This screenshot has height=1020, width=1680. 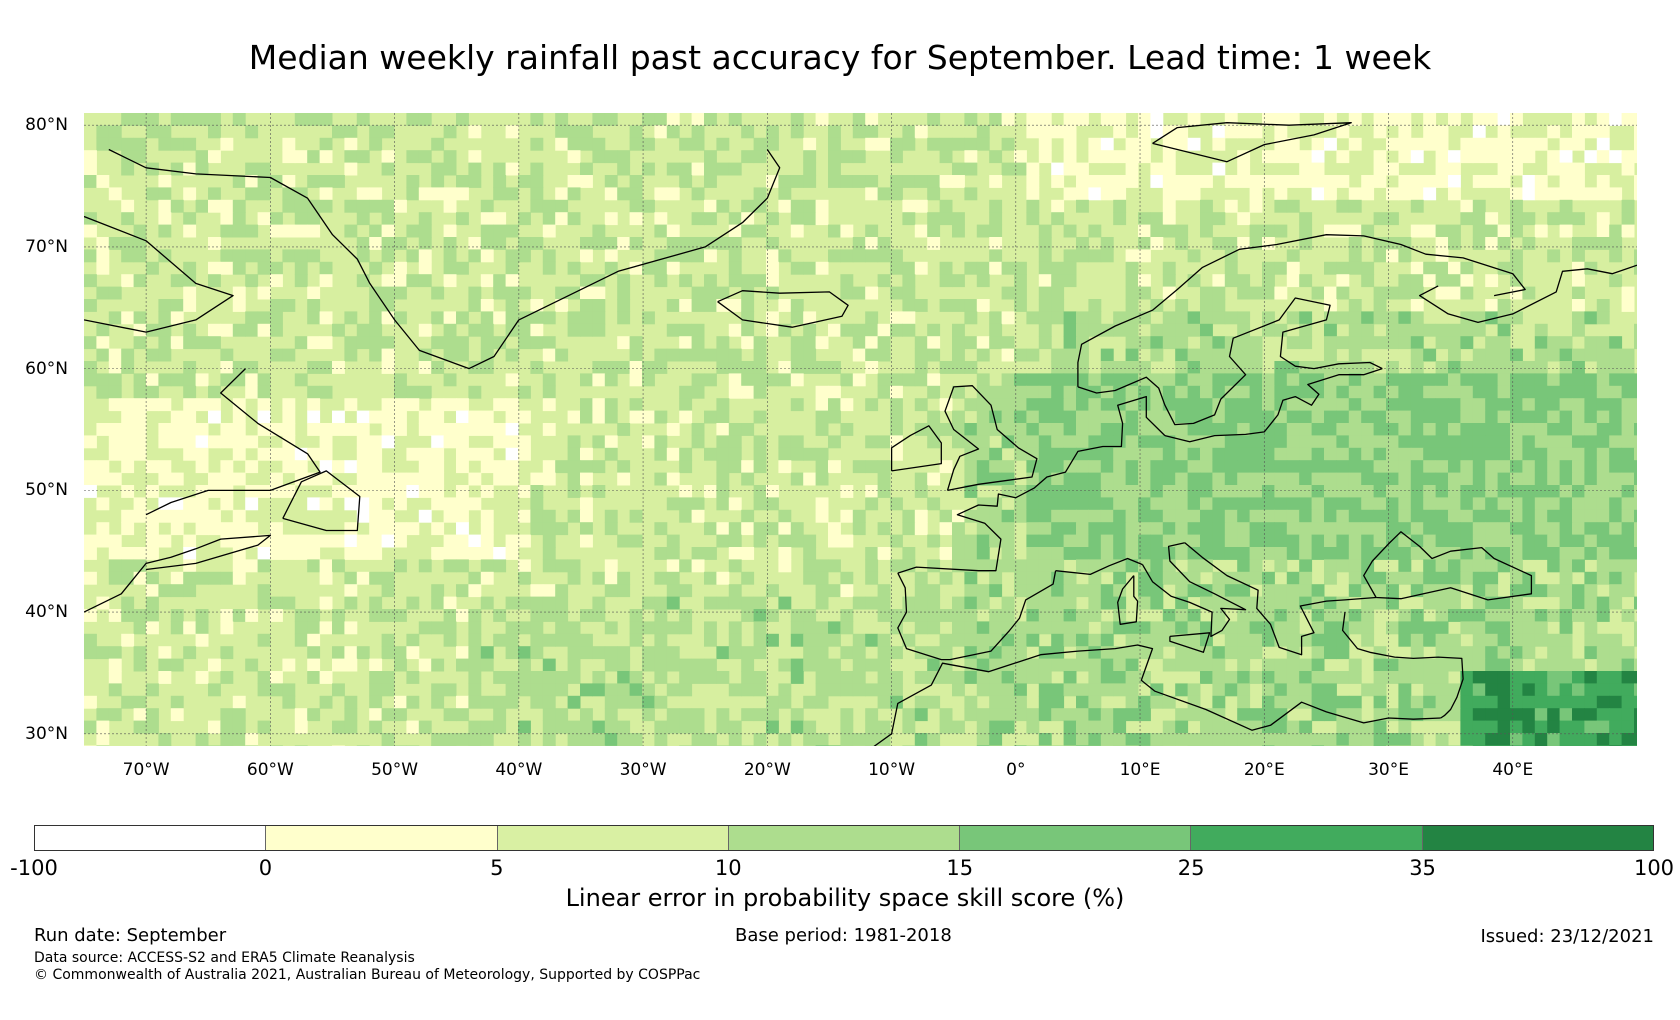 What do you see at coordinates (843, 838) in the screenshot?
I see `colorbar-segment` at bounding box center [843, 838].